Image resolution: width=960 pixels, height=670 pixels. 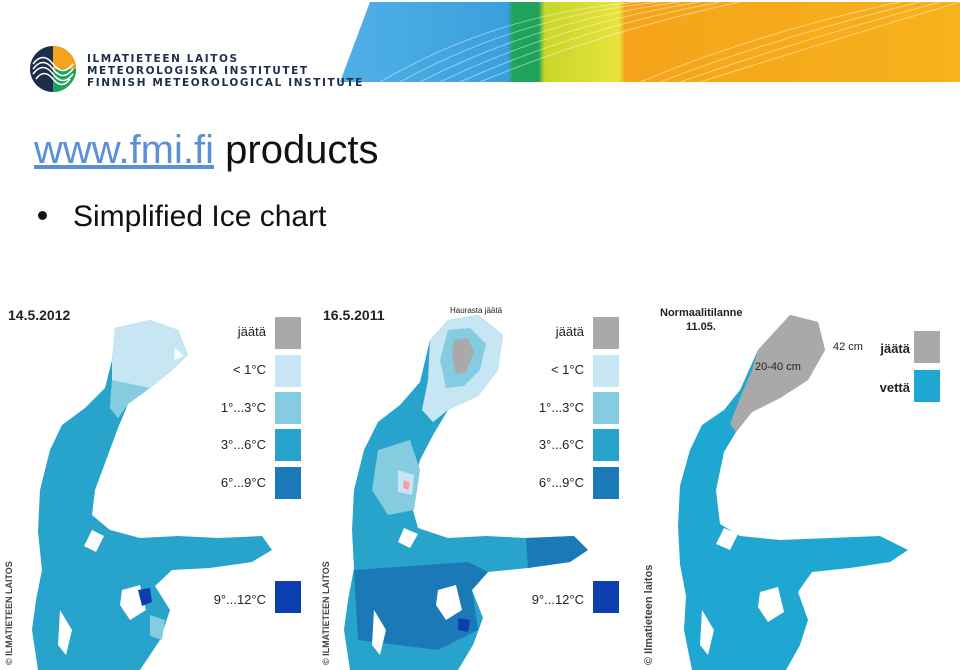 What do you see at coordinates (476, 310) in the screenshot?
I see `thin-ice-note: Haurasta jäätä` at bounding box center [476, 310].